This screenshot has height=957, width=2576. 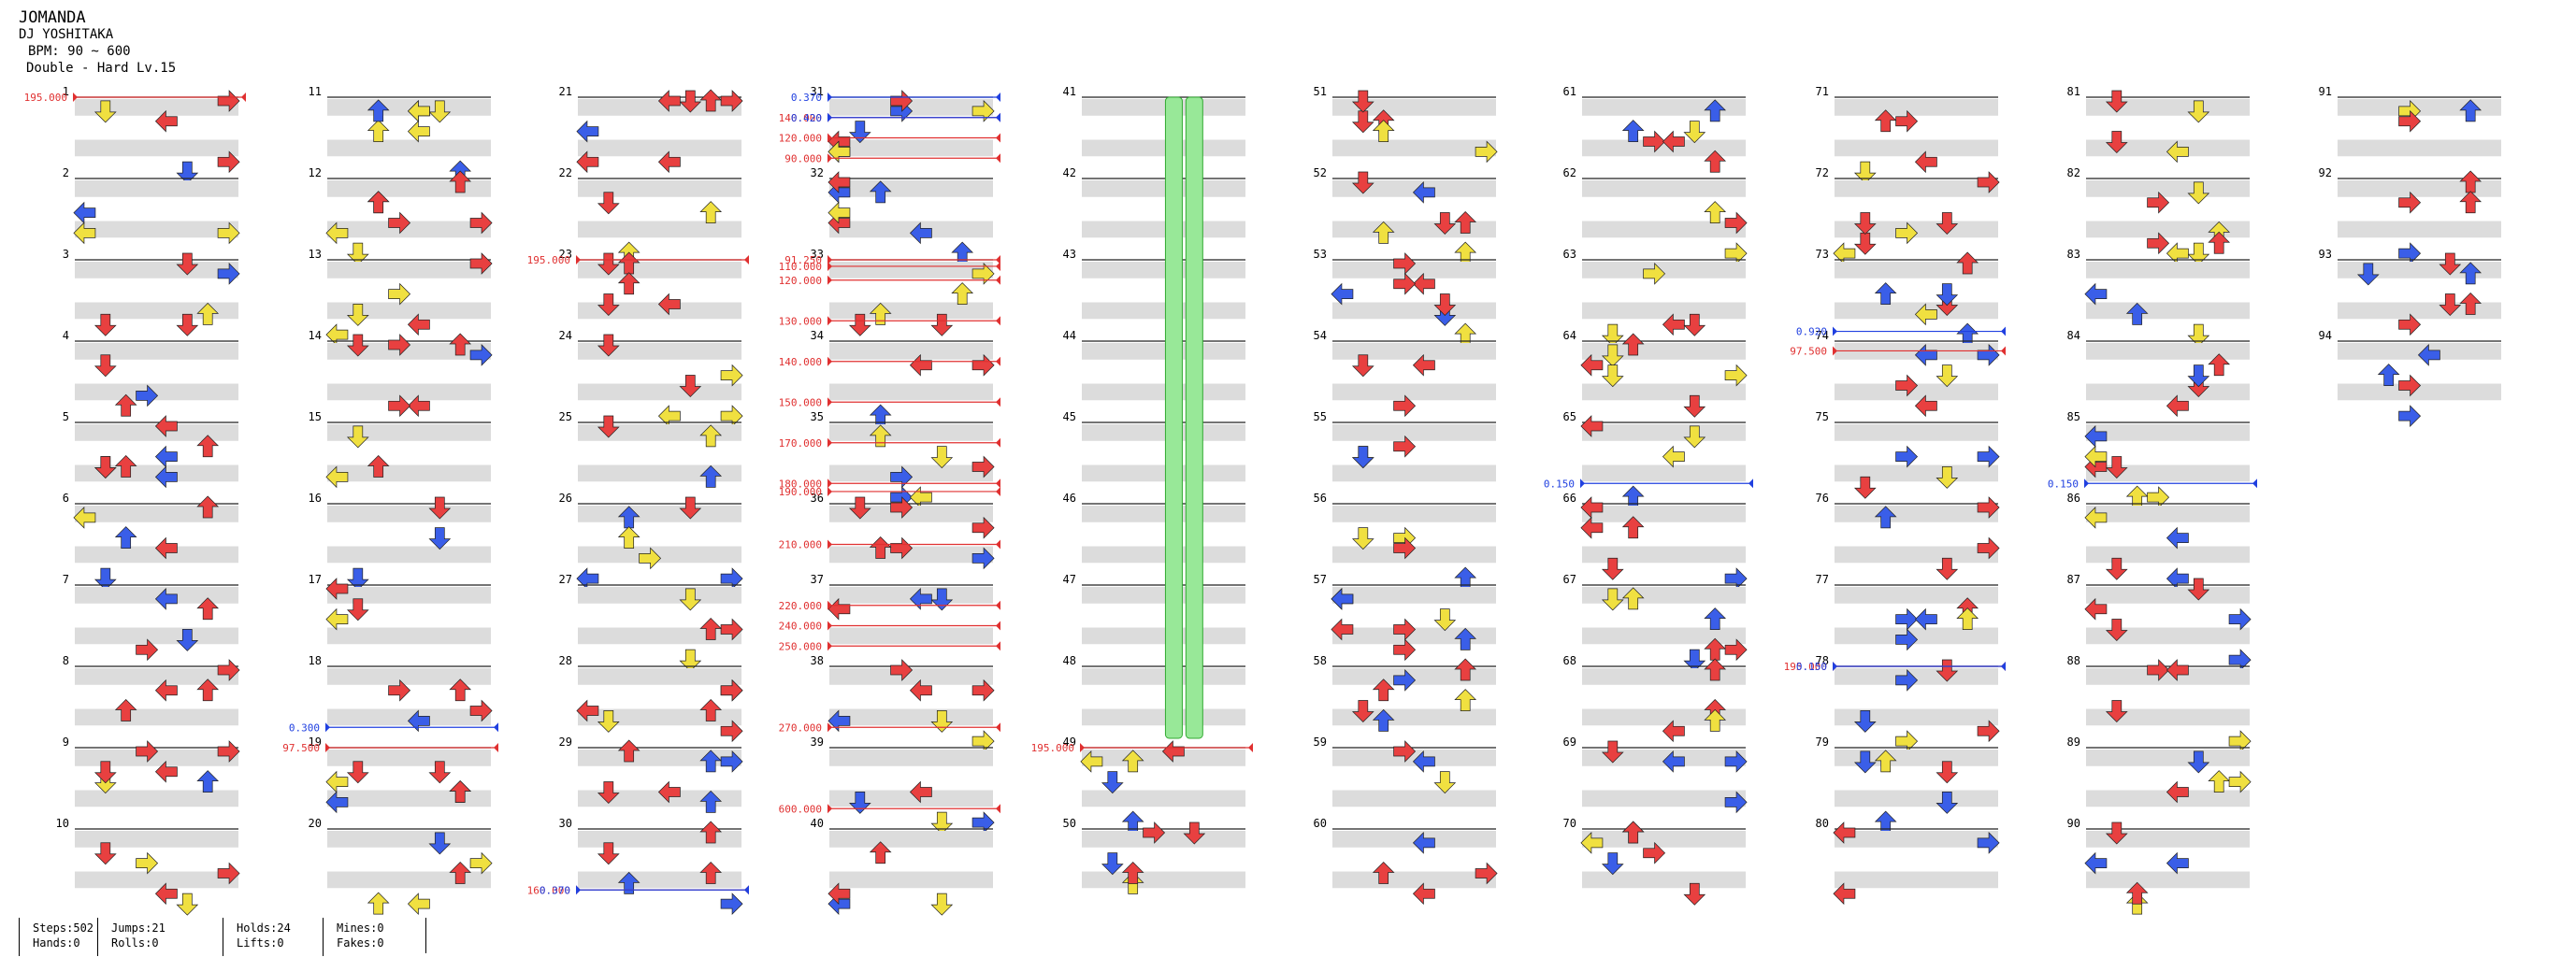 What do you see at coordinates (316, 579) in the screenshot?
I see `measure-number: 17` at bounding box center [316, 579].